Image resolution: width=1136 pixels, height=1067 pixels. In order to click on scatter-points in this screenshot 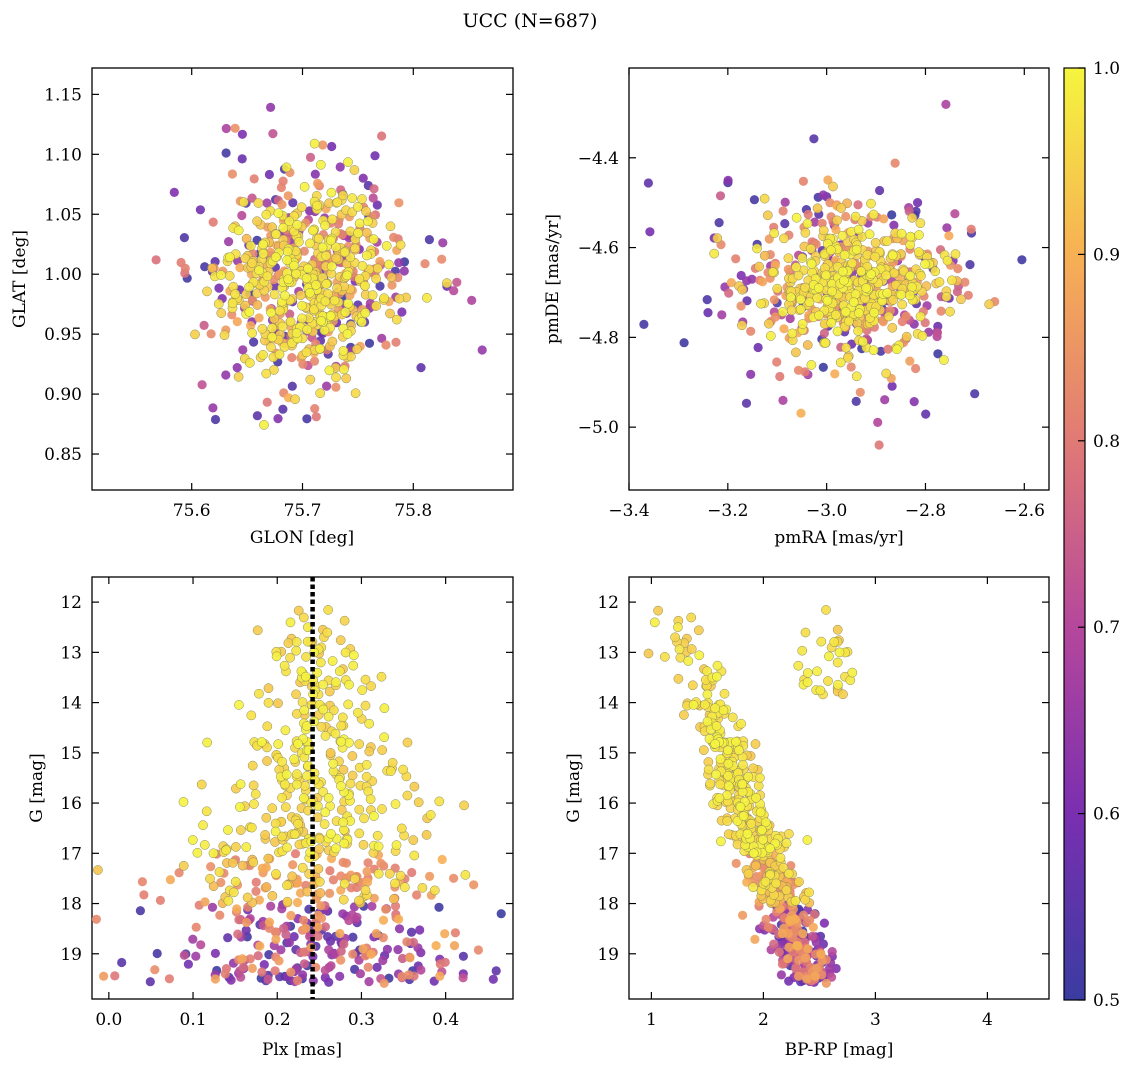, I will do `click(833, 274)`.